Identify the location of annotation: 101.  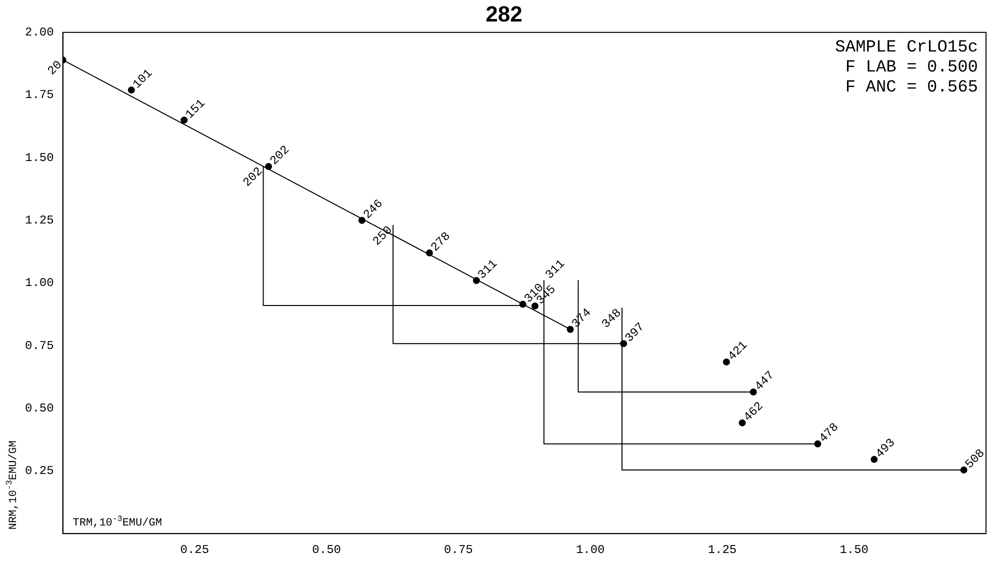
(143, 79).